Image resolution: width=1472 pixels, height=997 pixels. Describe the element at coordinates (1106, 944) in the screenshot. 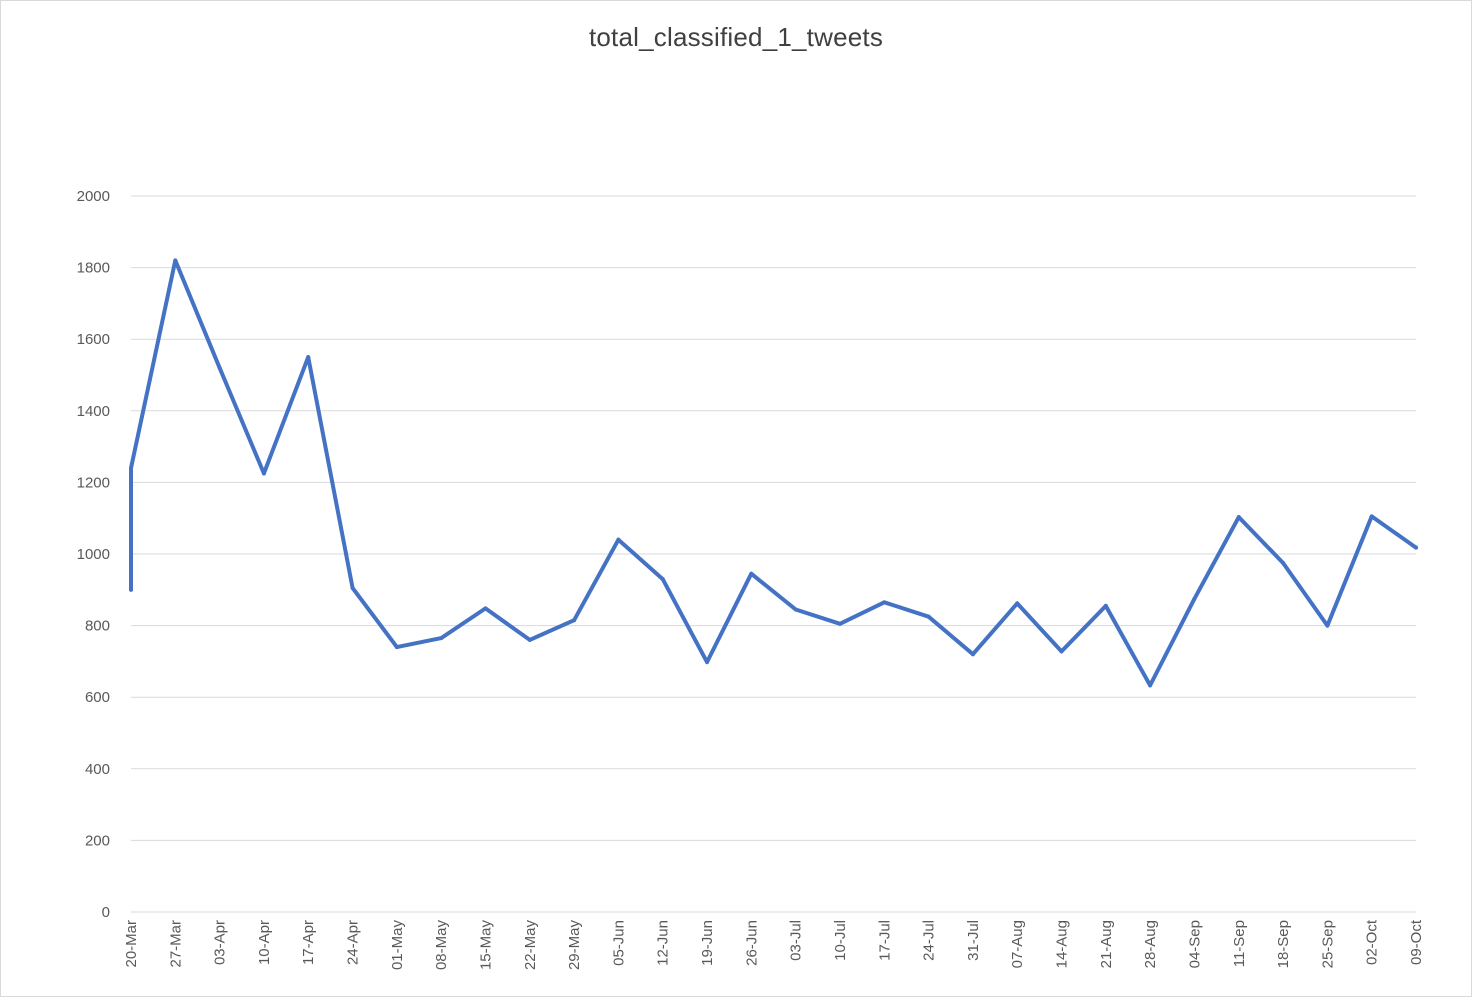

I see `x-tick-label: 21-Aug` at that location.